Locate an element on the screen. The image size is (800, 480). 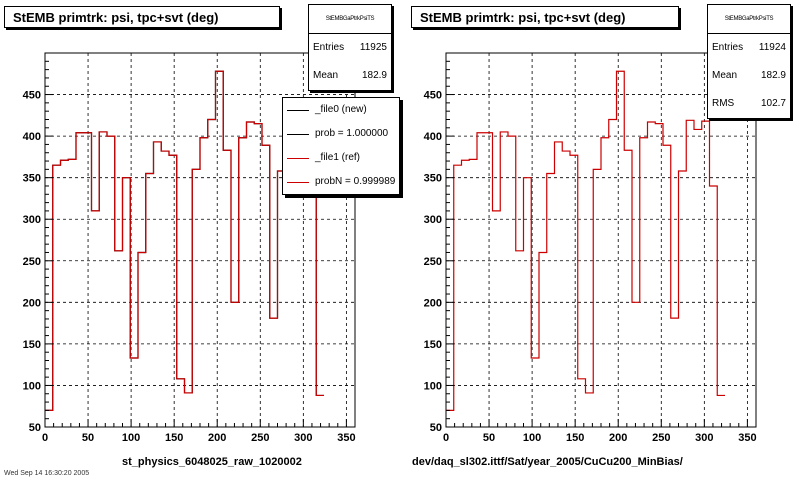
legend-line-file1 is located at coordinates (298, 158).